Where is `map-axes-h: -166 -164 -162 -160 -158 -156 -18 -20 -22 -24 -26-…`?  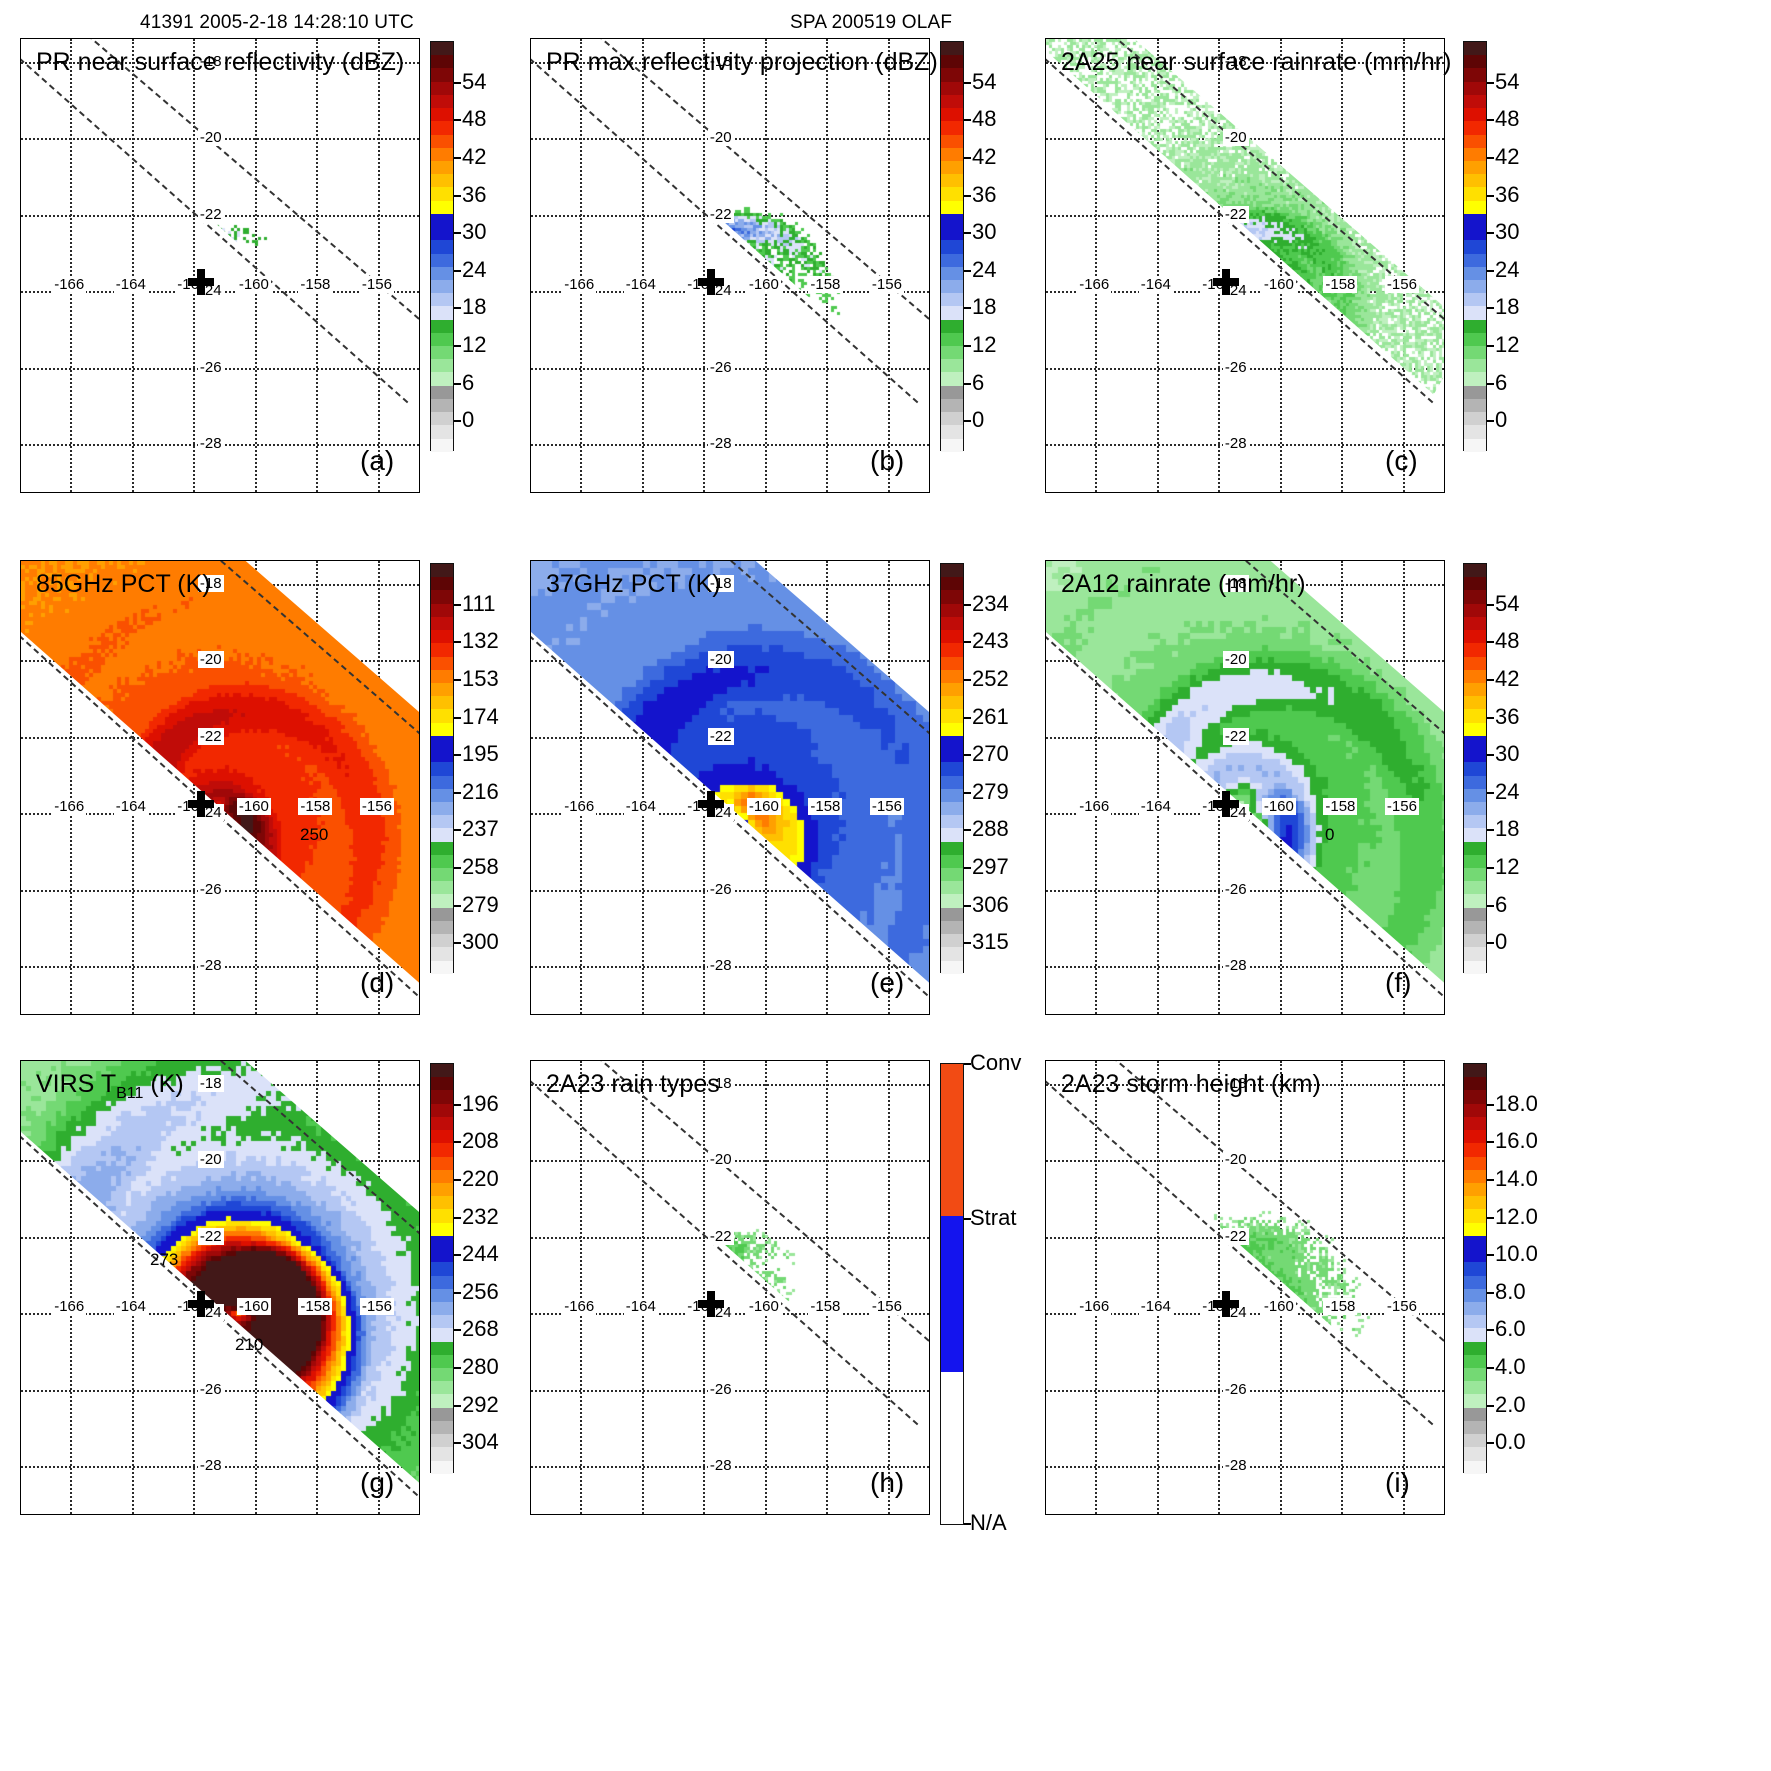
map-axes-h: -166 -164 -162 -160 -158 -156 -18 -20 -22 -24 -26-… is located at coordinates (730, 1287).